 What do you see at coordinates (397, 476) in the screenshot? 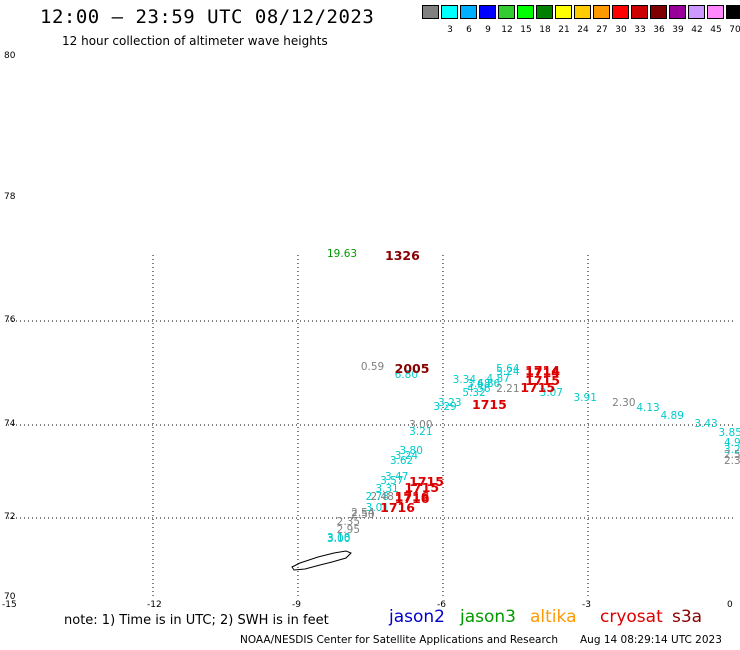
I see `wave-height-value: 3.47` at bounding box center [397, 476].